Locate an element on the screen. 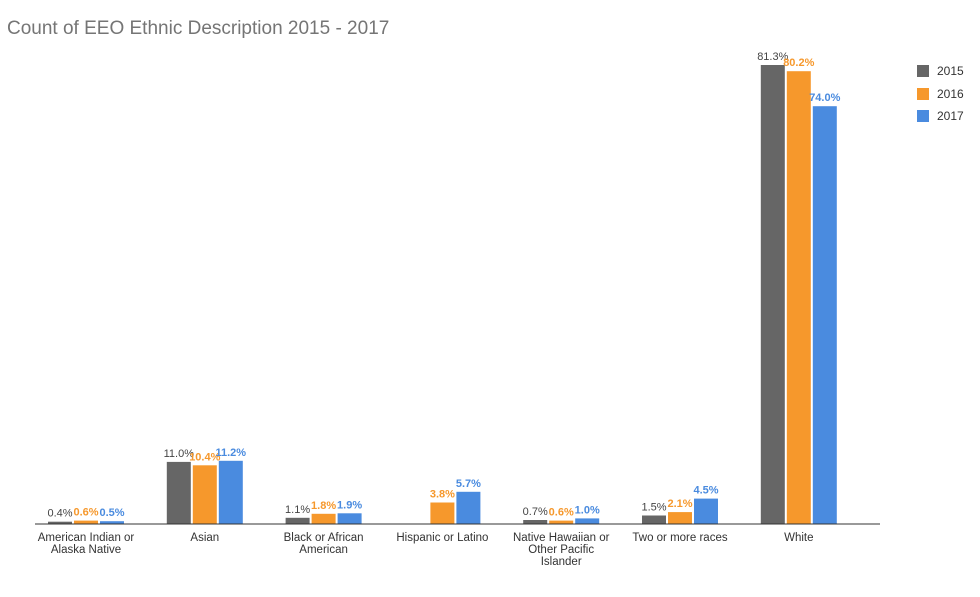 The width and height of the screenshot is (980, 597). data-label-2017-6: 74.0% is located at coordinates (824, 98).